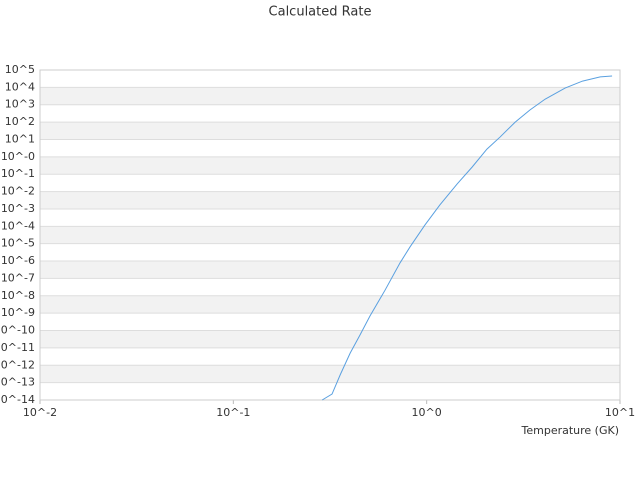 The image size is (640, 480). What do you see at coordinates (233, 412) in the screenshot?
I see `x-tick-label: 10^-1` at bounding box center [233, 412].